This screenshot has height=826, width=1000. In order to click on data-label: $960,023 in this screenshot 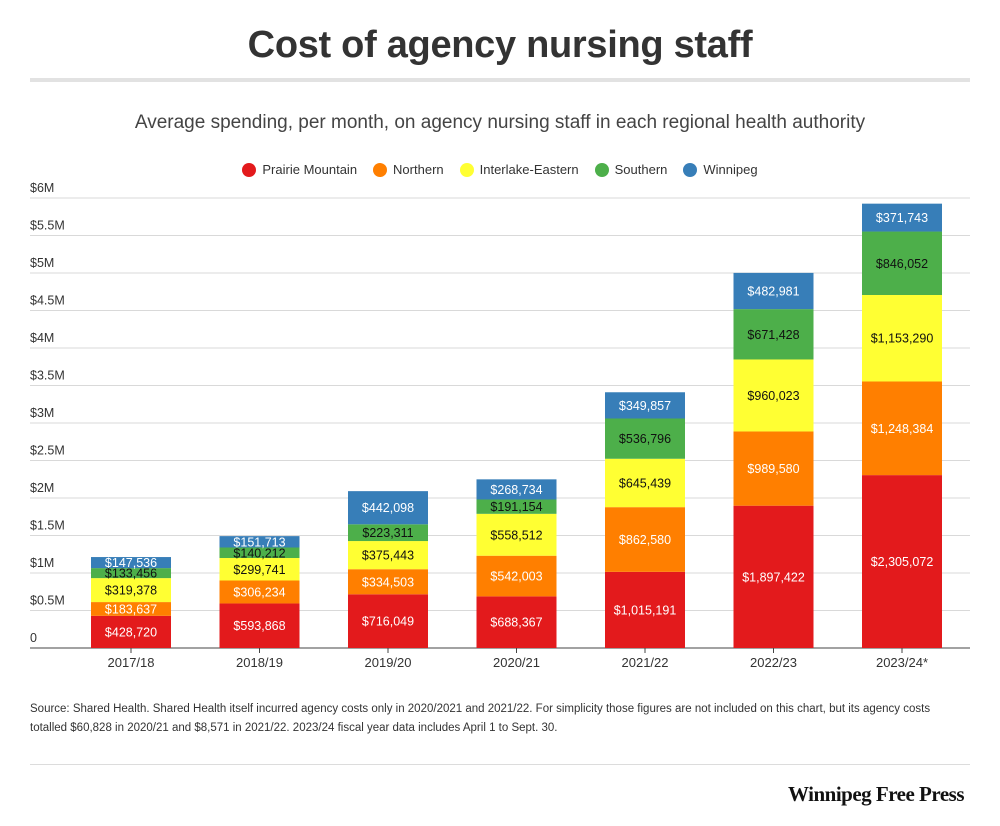, I will do `click(773, 396)`.